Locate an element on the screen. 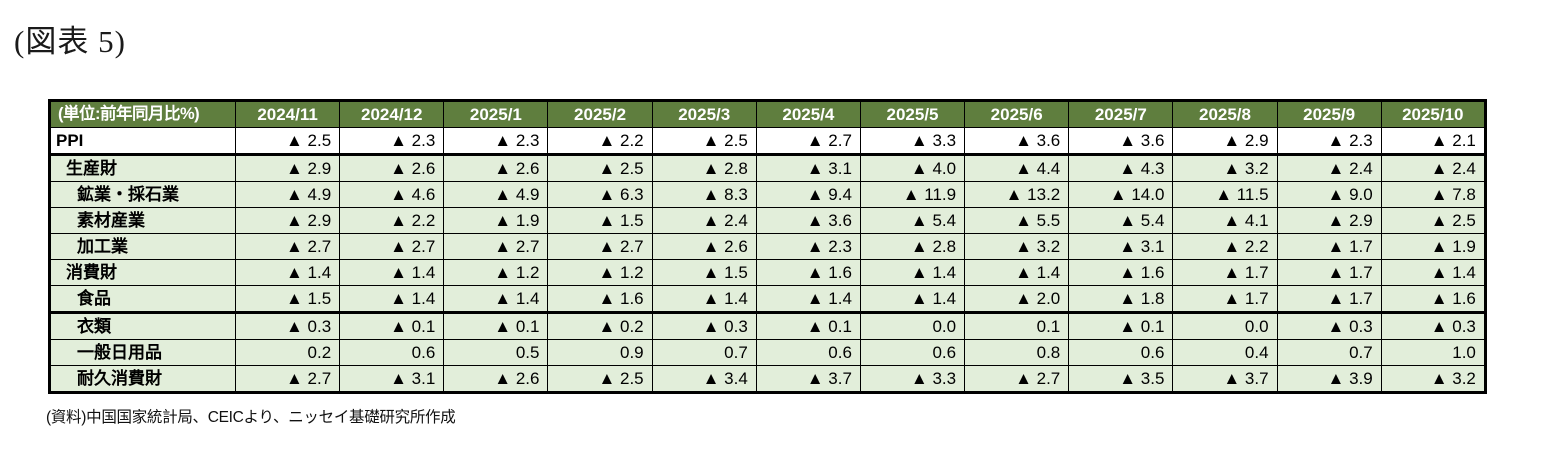 The height and width of the screenshot is (461, 1557). value-cell: ▲ 4.9 is located at coordinates (496, 194).